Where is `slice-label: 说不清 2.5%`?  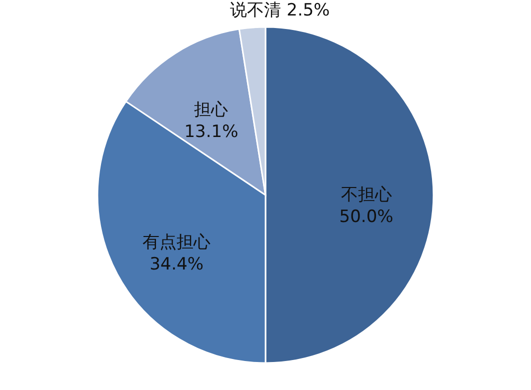
slice-label: 说不清 2.5% is located at coordinates (280, 10).